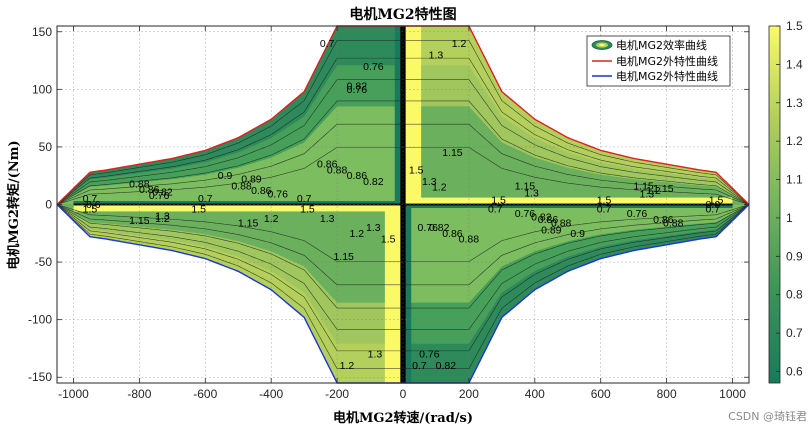 The height and width of the screenshot is (428, 812). What do you see at coordinates (794, 26) in the screenshot?
I see `colorbar-tick-label-9: 1.5` at bounding box center [794, 26].